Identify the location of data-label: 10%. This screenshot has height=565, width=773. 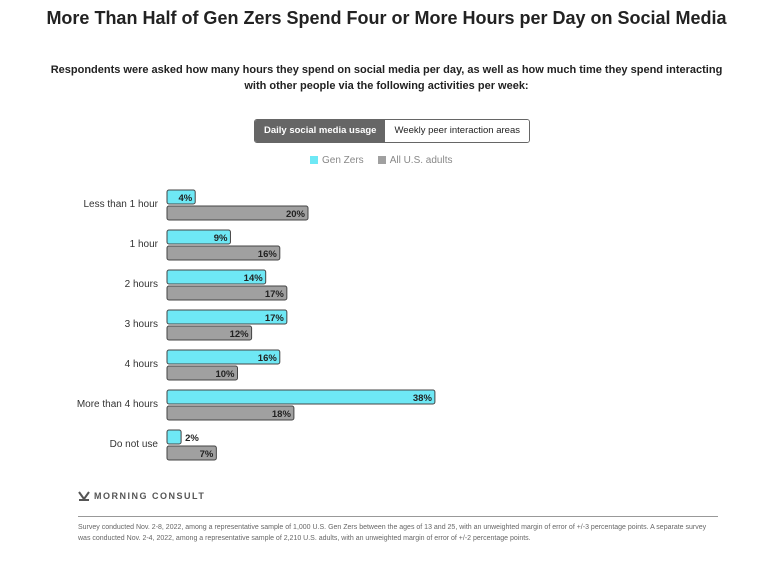
(225, 374).